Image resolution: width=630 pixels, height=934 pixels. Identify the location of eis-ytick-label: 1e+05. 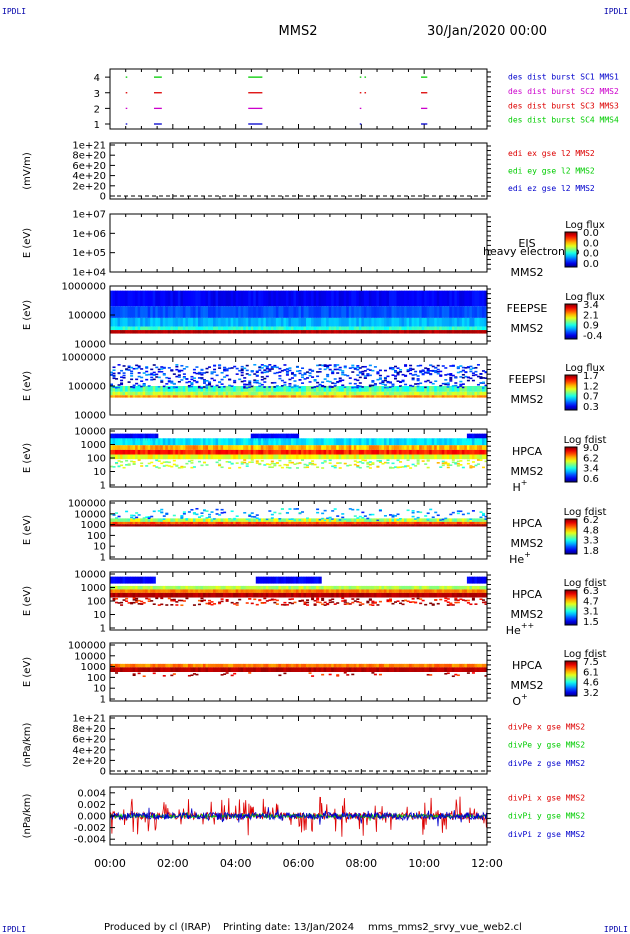
(89, 253).